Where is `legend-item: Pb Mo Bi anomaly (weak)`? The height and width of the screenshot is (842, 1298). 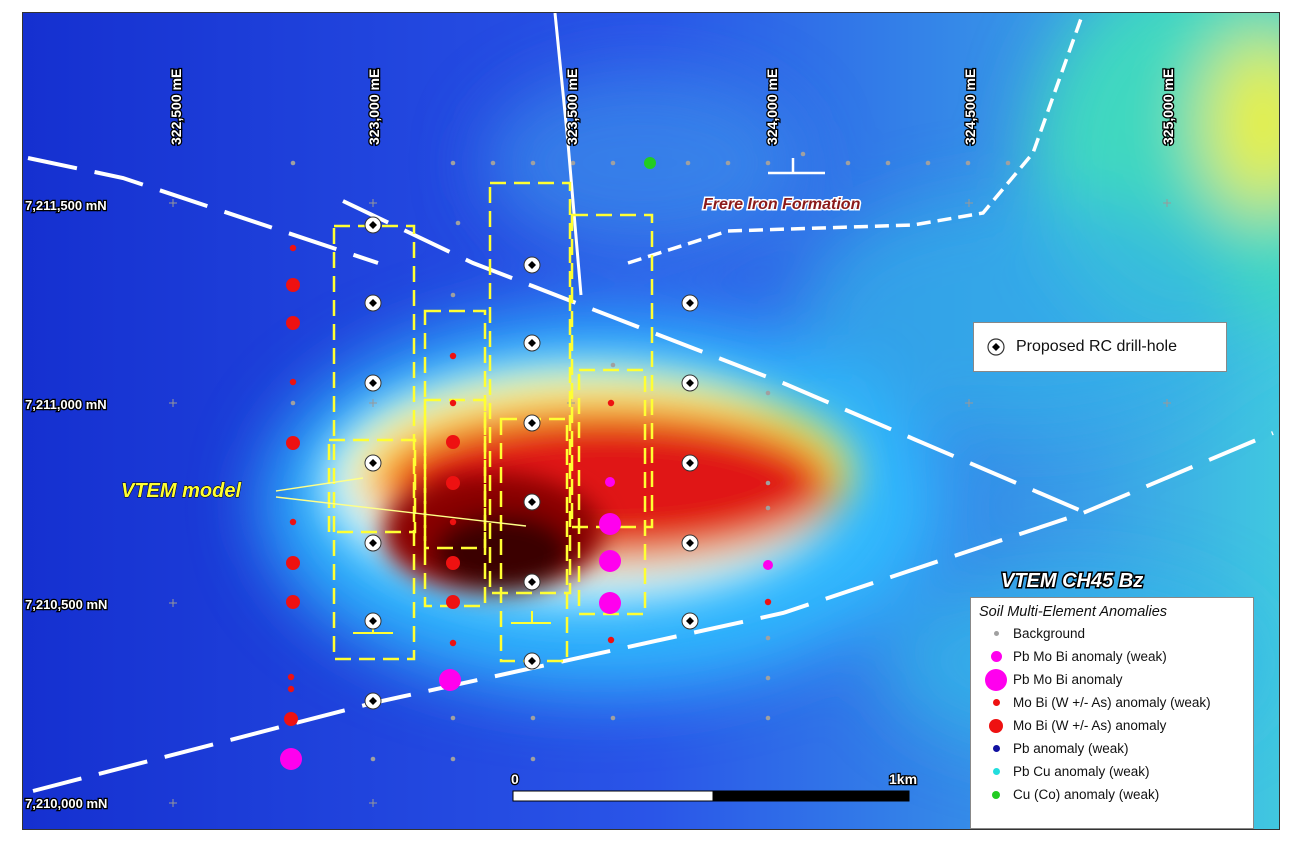 legend-item: Pb Mo Bi anomaly (weak) is located at coordinates (1112, 656).